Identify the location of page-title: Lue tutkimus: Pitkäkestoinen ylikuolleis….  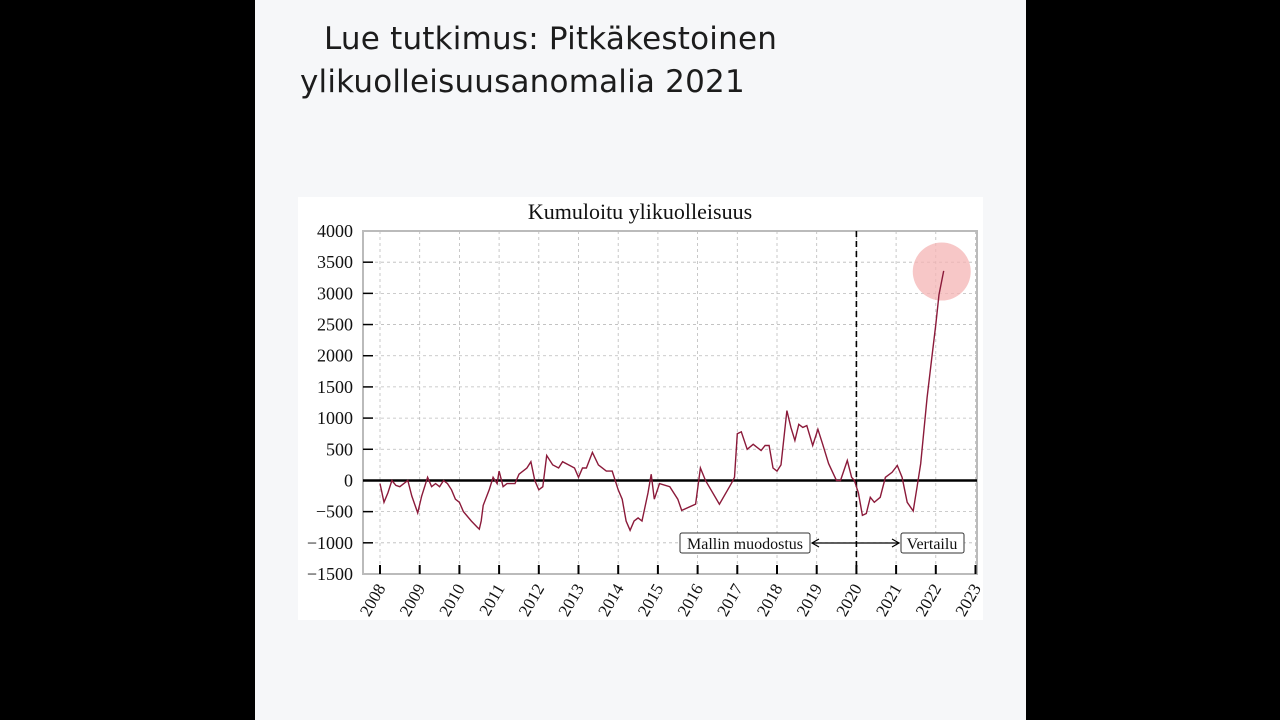
(650, 61).